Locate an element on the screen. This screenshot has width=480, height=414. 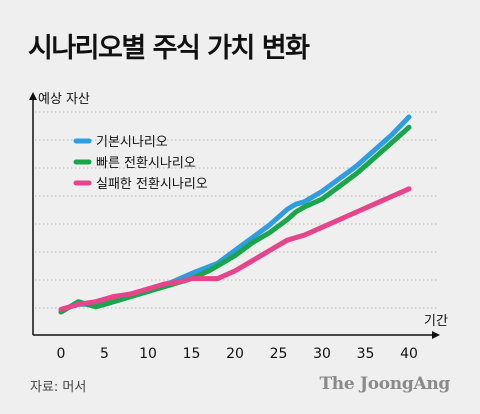
x-tick-labels: 0 5 10 15 20 25 30 35 40 is located at coordinates (237, 354).